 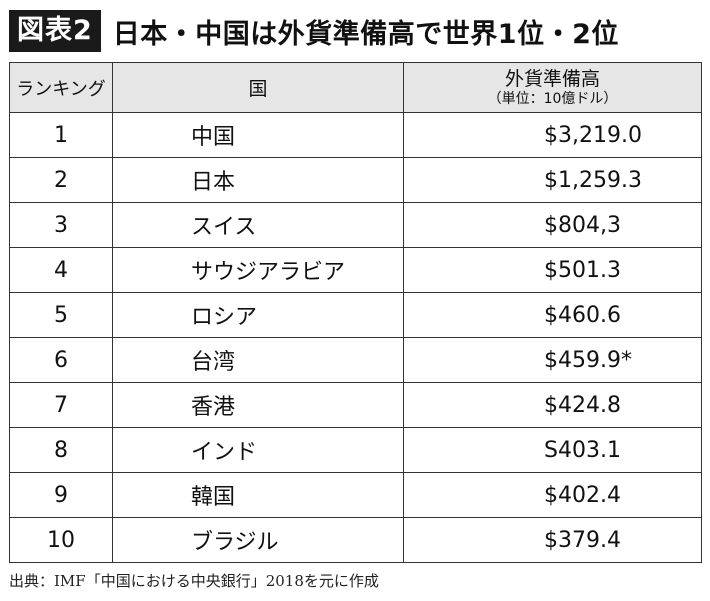 What do you see at coordinates (258, 225) in the screenshot?
I see `country-cell: スイス` at bounding box center [258, 225].